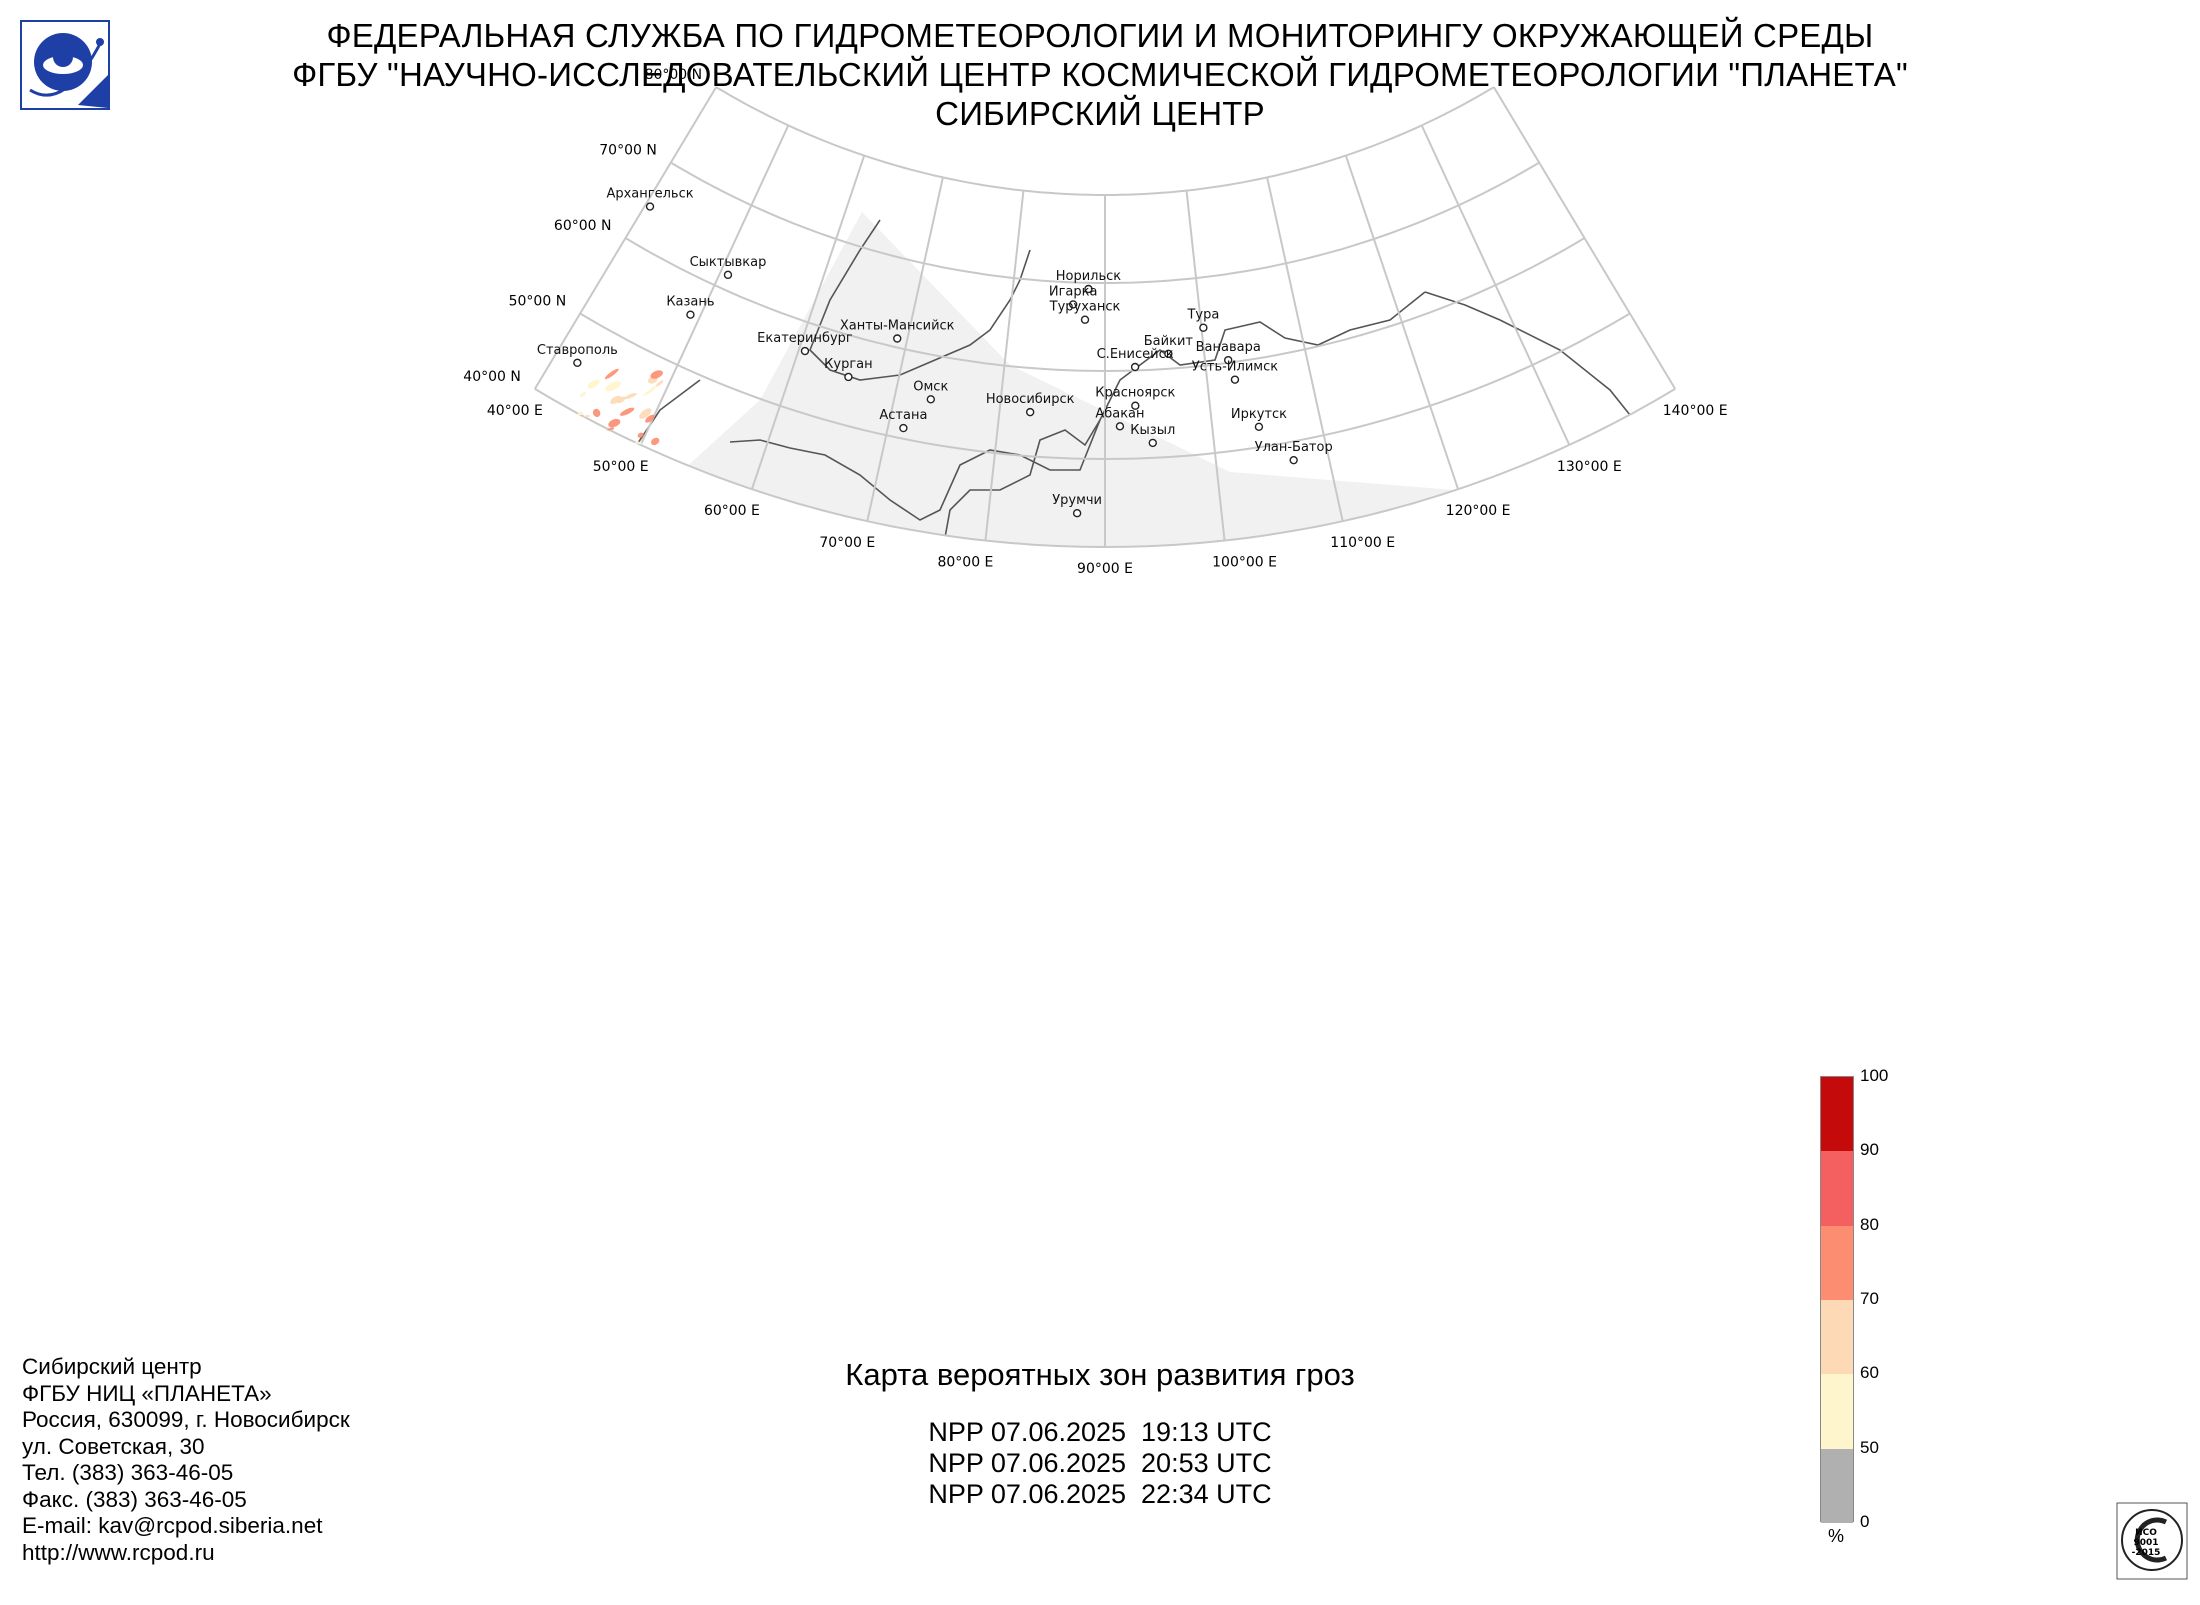 This screenshot has height=1605, width=2200. What do you see at coordinates (1100, 113) in the screenshot?
I see `header-line-3: СИБИРСКИЙ ЦЕНТР` at bounding box center [1100, 113].